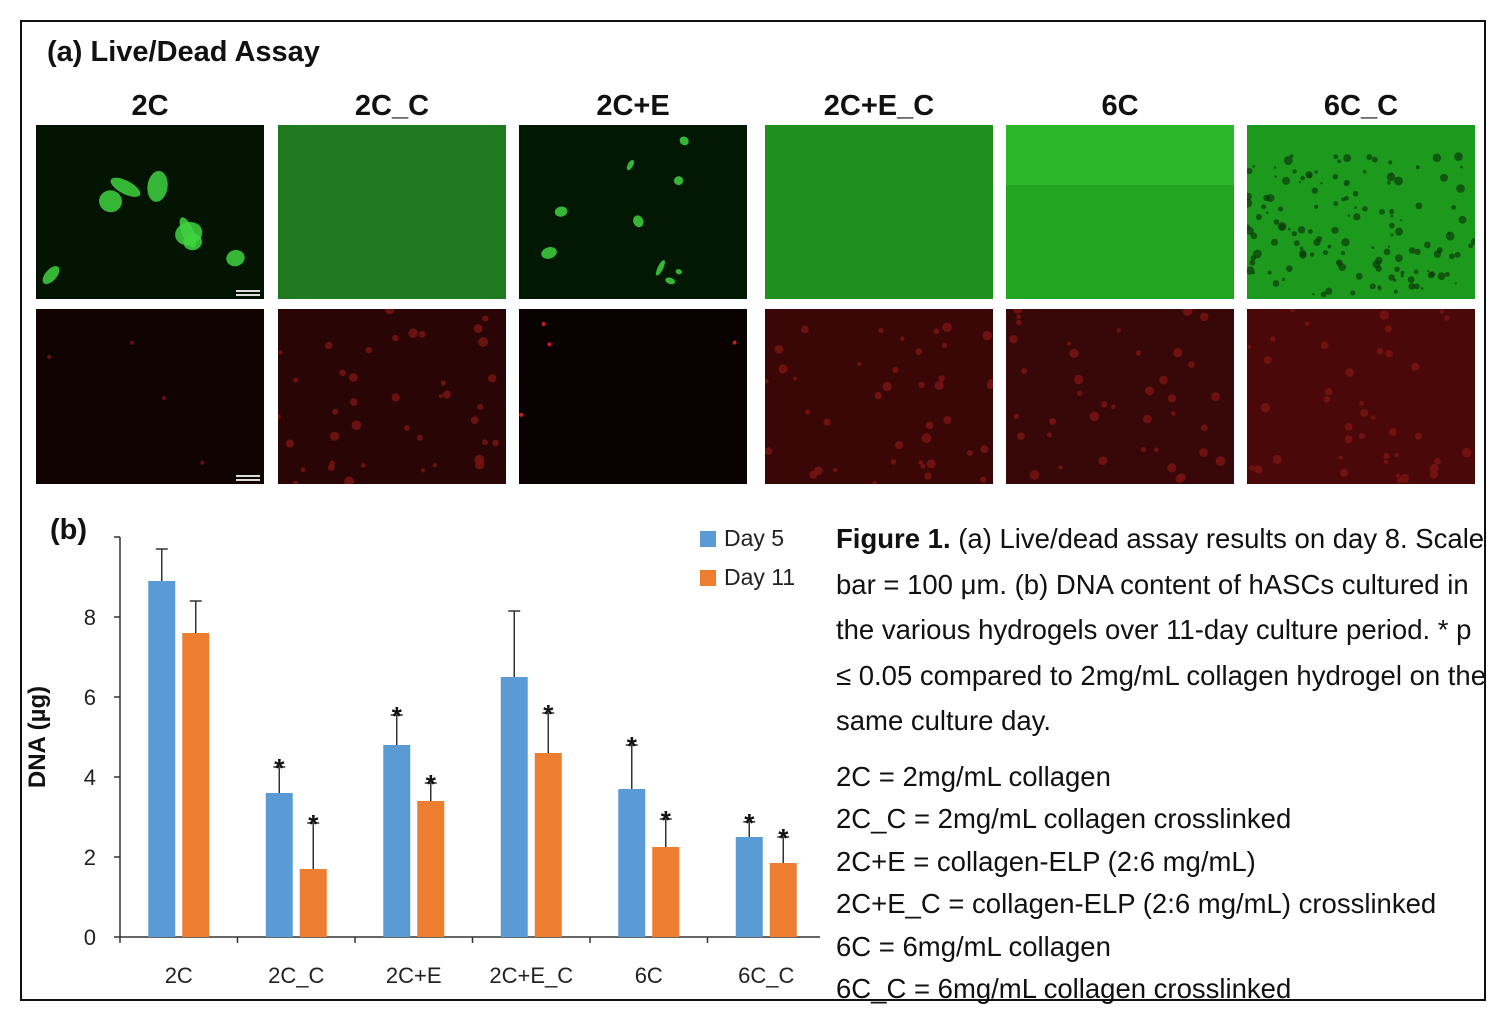  I want to click on x-tick-label: 2C_C, so click(296, 975).